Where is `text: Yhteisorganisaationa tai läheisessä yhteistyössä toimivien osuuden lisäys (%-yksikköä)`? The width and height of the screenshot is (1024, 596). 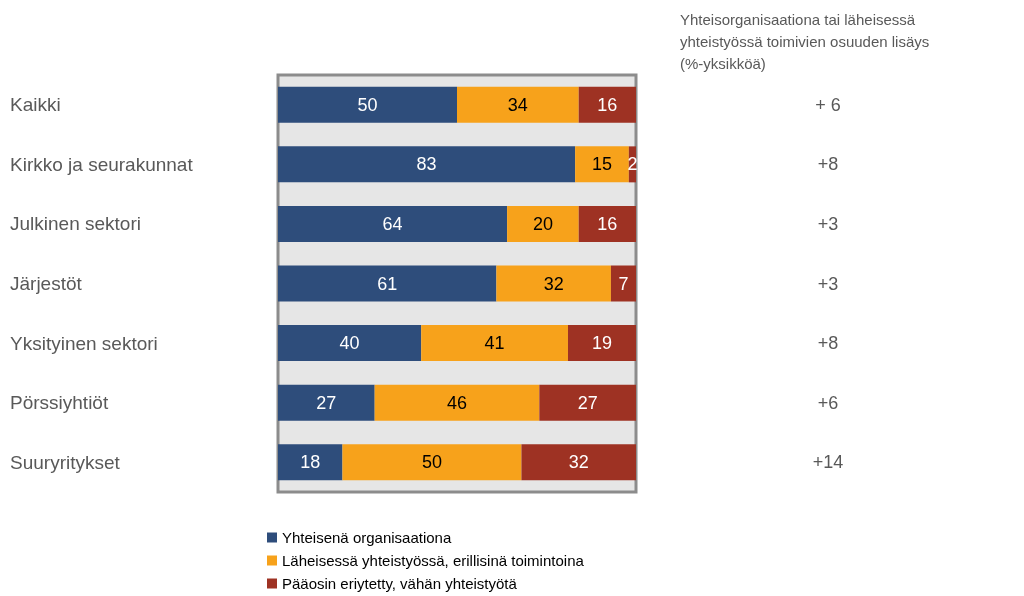
text: Yhteisorganisaationa tai läheisessä yhteistyössä toimivien osuuden lisäys (%-yksikköä) is located at coordinates (807, 41).